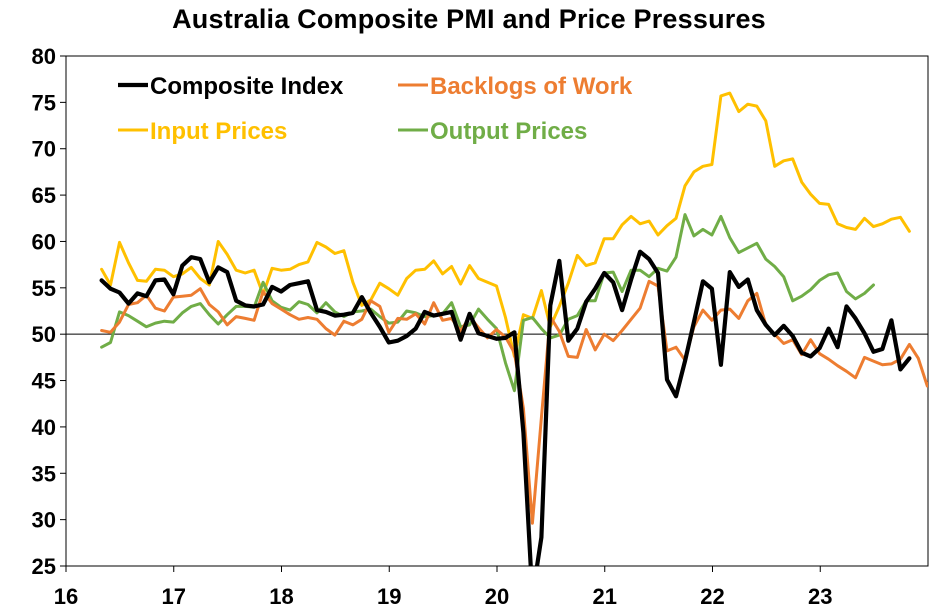  What do you see at coordinates (389, 596) in the screenshot?
I see `x-tick-label: 19` at bounding box center [389, 596].